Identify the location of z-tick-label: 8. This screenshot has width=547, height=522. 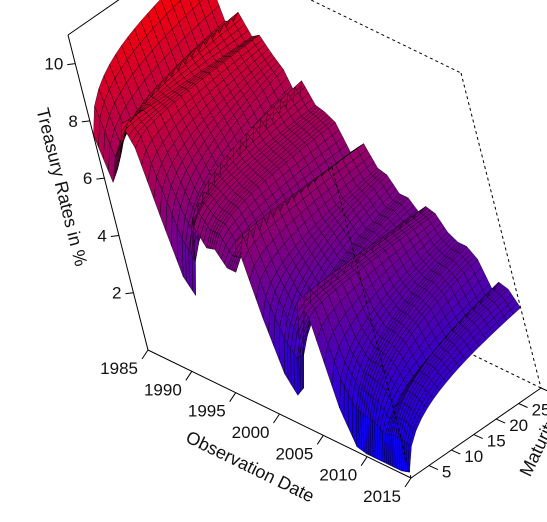
(72, 121).